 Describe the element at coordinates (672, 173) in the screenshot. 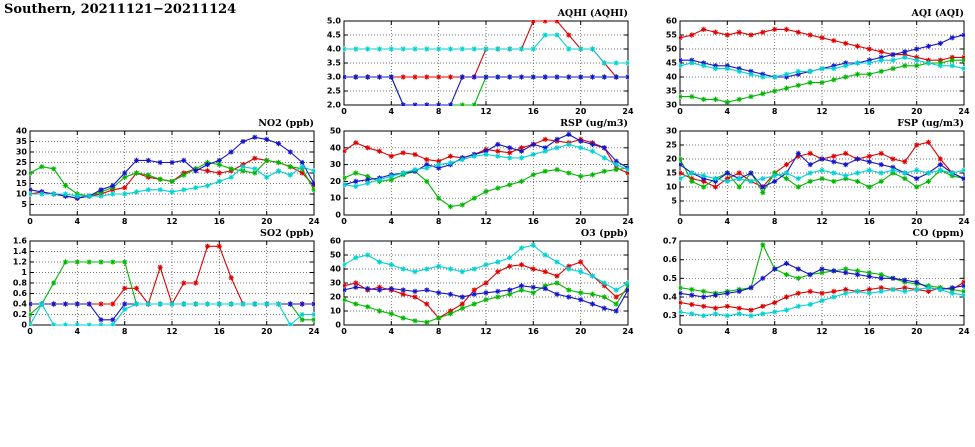

I see `y-tick-label: 15` at that location.